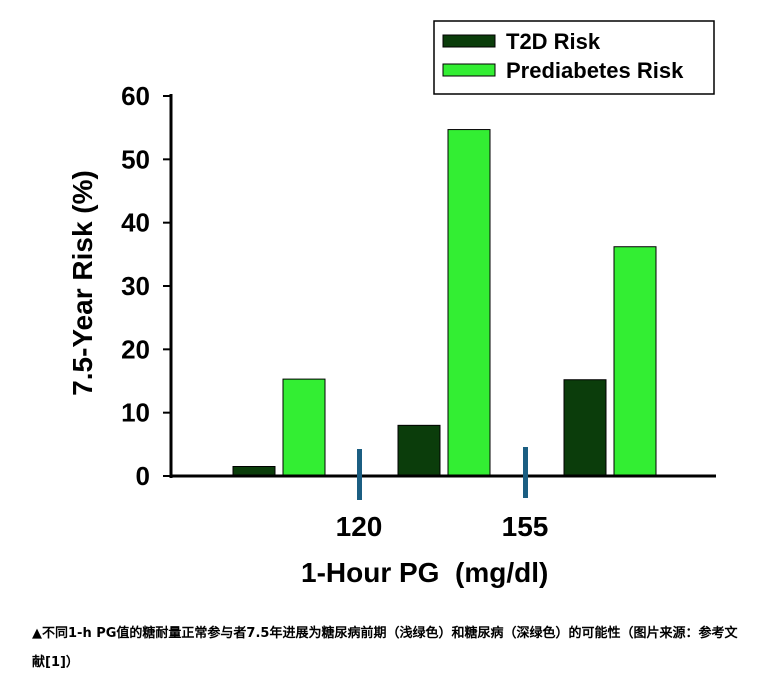 The width and height of the screenshot is (763, 681). I want to click on y-tick-label: 60, so click(135, 96).